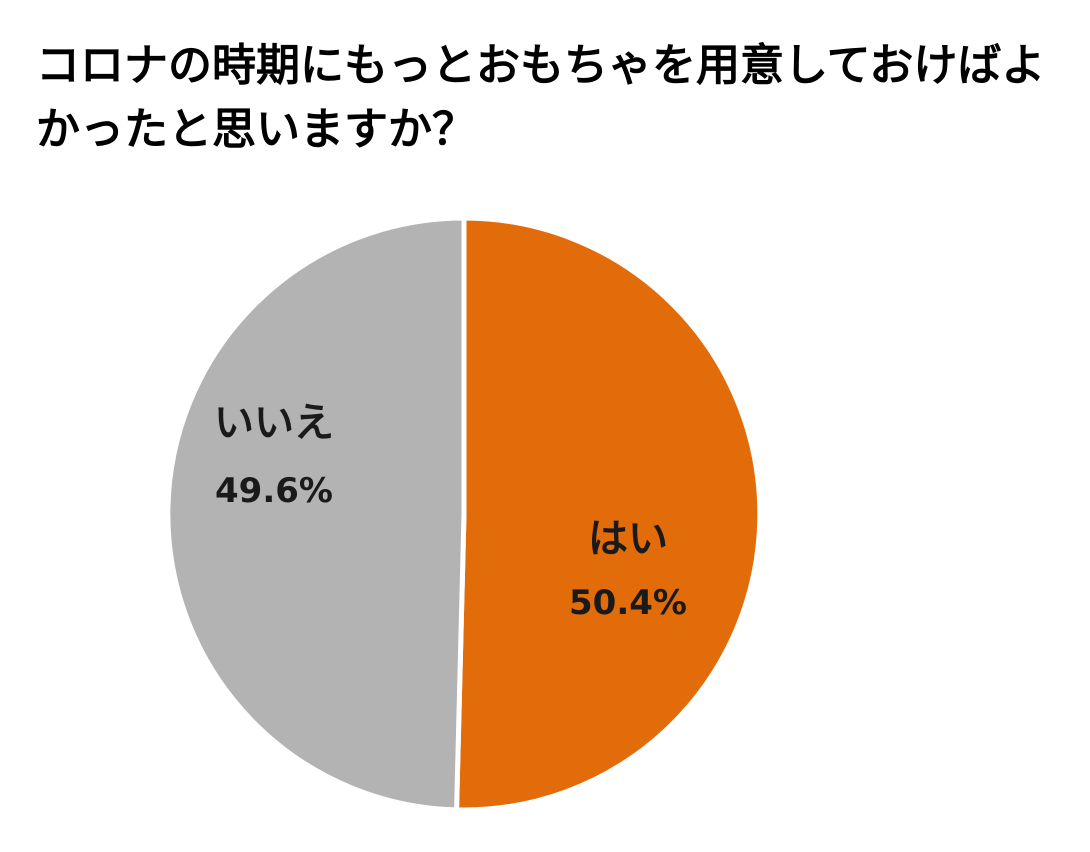 Image resolution: width=1090 pixels, height=852 pixels. I want to click on chart-title: コロナの時期にもっとおもちゃを用意しておけばよかったと思いますか？, so click(541, 97).